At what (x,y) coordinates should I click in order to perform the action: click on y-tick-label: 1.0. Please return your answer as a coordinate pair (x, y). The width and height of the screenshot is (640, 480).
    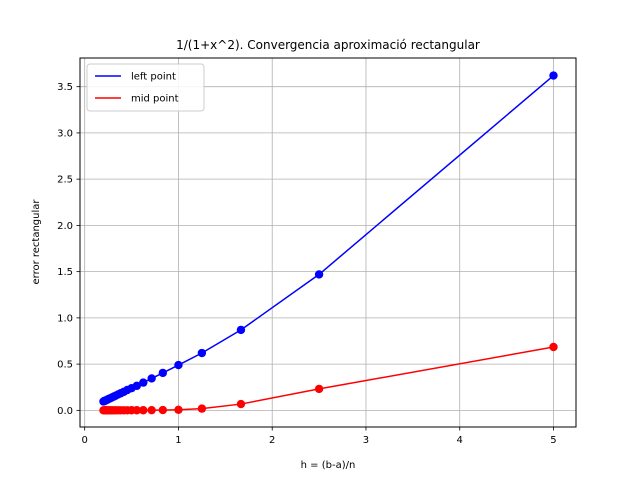
    Looking at the image, I should click on (65, 318).